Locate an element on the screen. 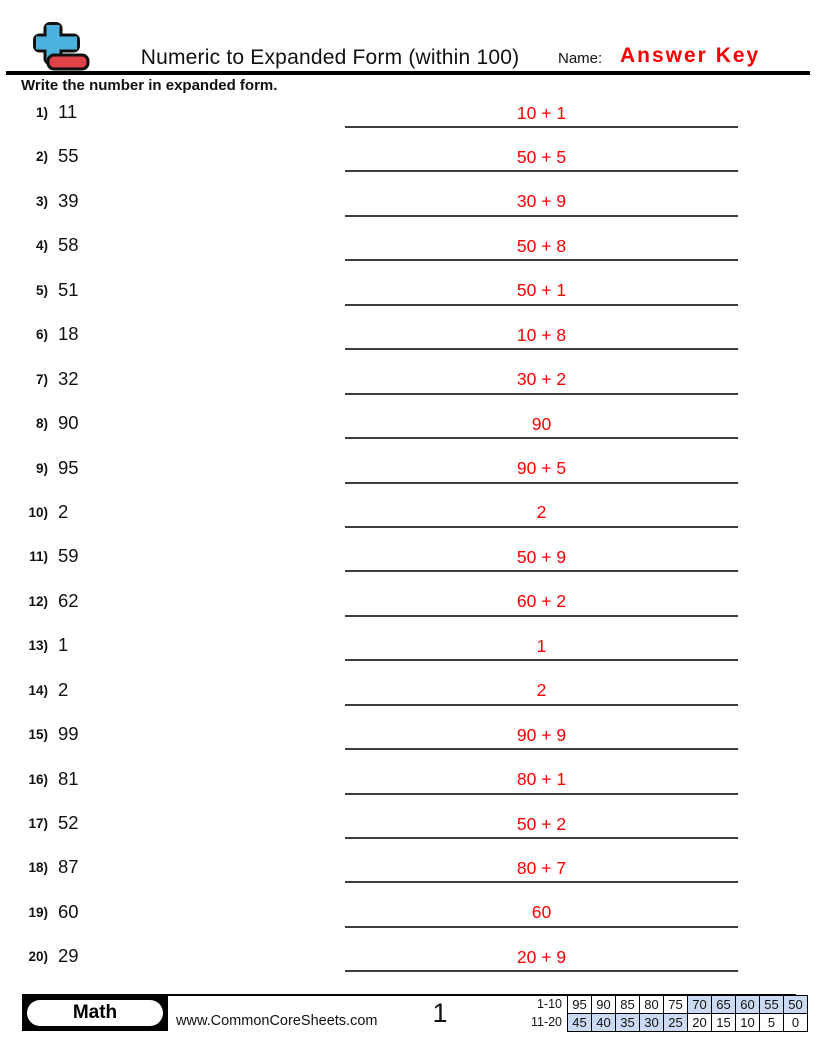  problem-value: 87 is located at coordinates (68, 867).